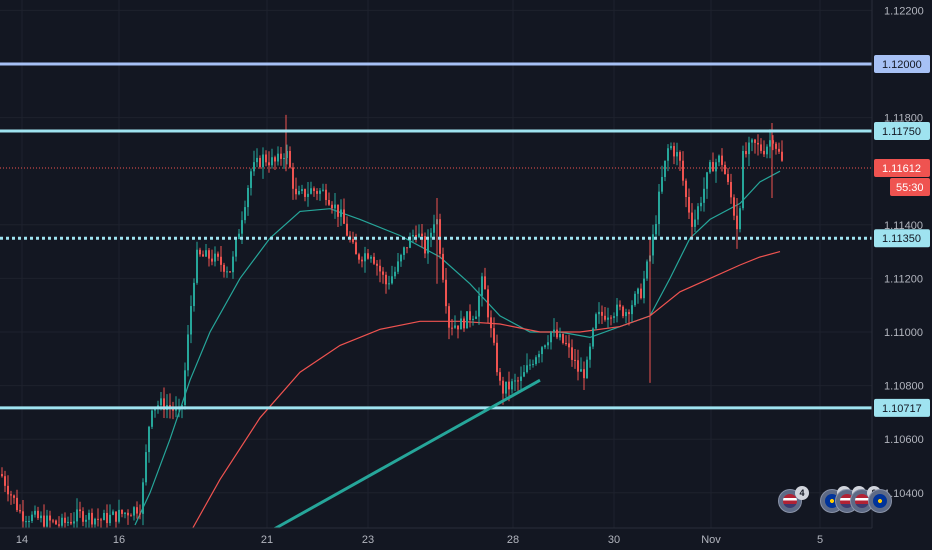  Describe the element at coordinates (820, 540) in the screenshot. I see `time-tick-label: 5` at that location.